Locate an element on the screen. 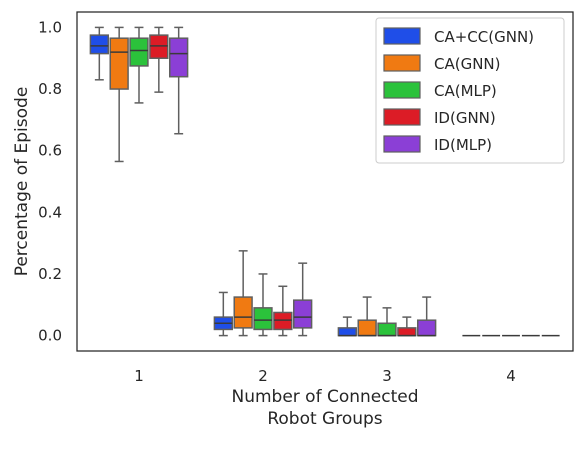  box-2-CA+CC(GNN) is located at coordinates (223, 314).